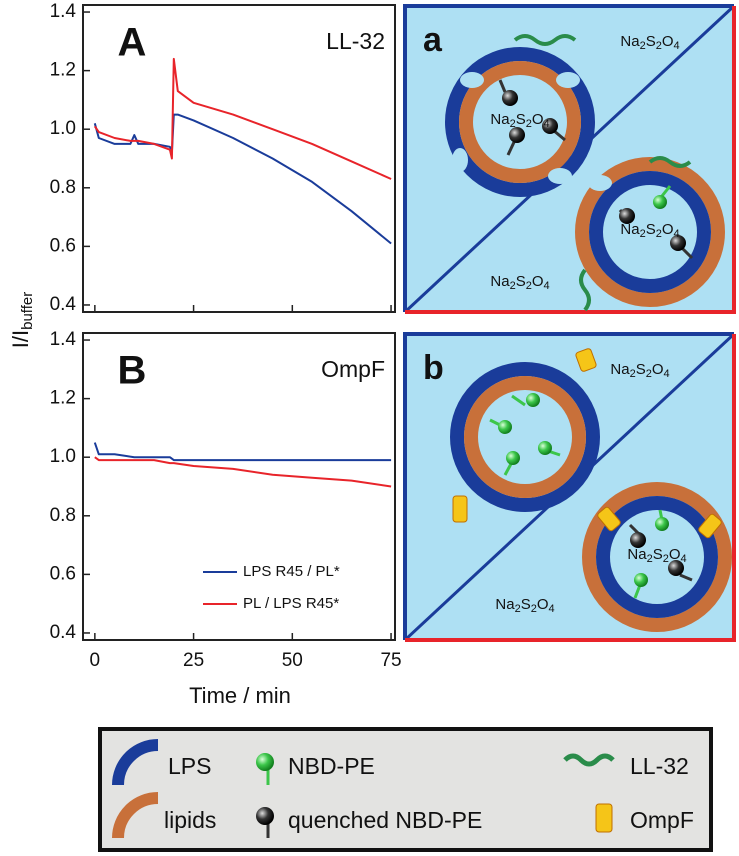 The width and height of the screenshot is (739, 856). Describe the element at coordinates (291, 571) in the screenshot. I see `legend-label: LPS R45 / PL*` at that location.